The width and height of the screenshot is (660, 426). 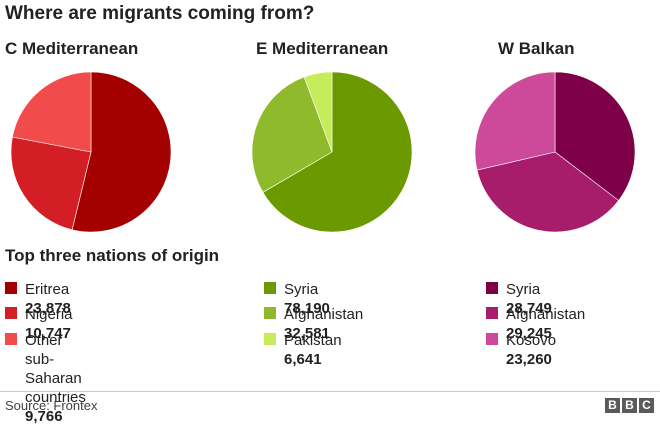 I want to click on pie-title-w-balkan: W Balkan, so click(x=536, y=48).